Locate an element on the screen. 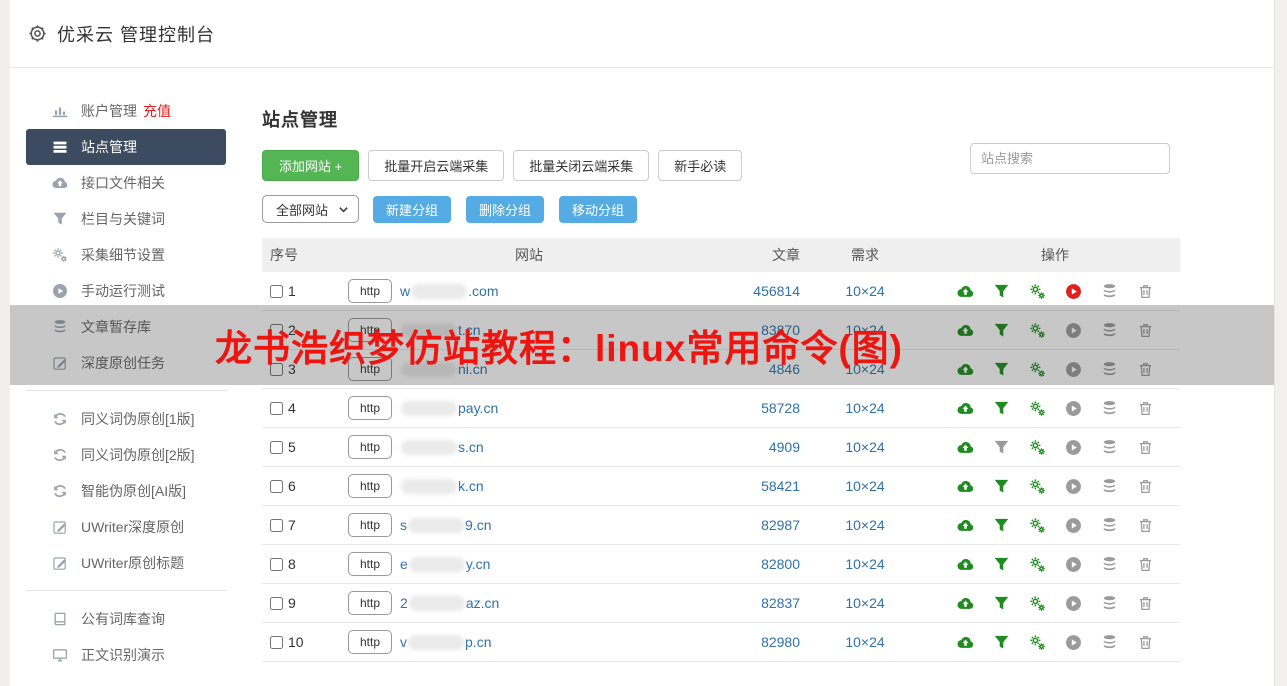 The image size is (1287, 686). sidebar-item-synonym-v2: 同义词伪原创[2版] is located at coordinates (126, 455).